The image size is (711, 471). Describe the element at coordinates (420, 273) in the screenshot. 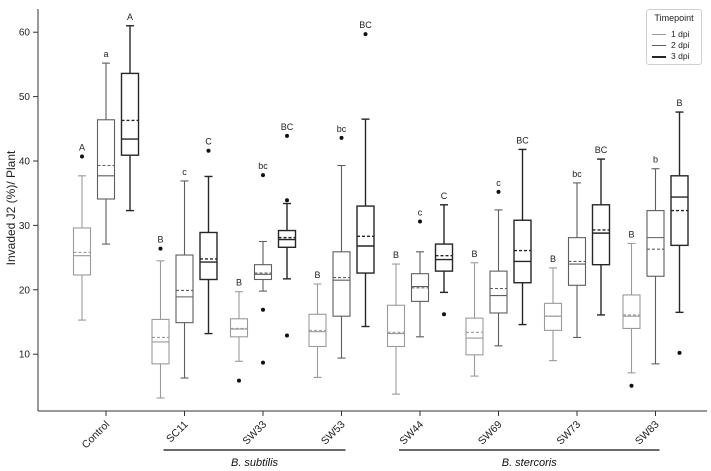

I see `box-sw44-2-dpi: c` at that location.